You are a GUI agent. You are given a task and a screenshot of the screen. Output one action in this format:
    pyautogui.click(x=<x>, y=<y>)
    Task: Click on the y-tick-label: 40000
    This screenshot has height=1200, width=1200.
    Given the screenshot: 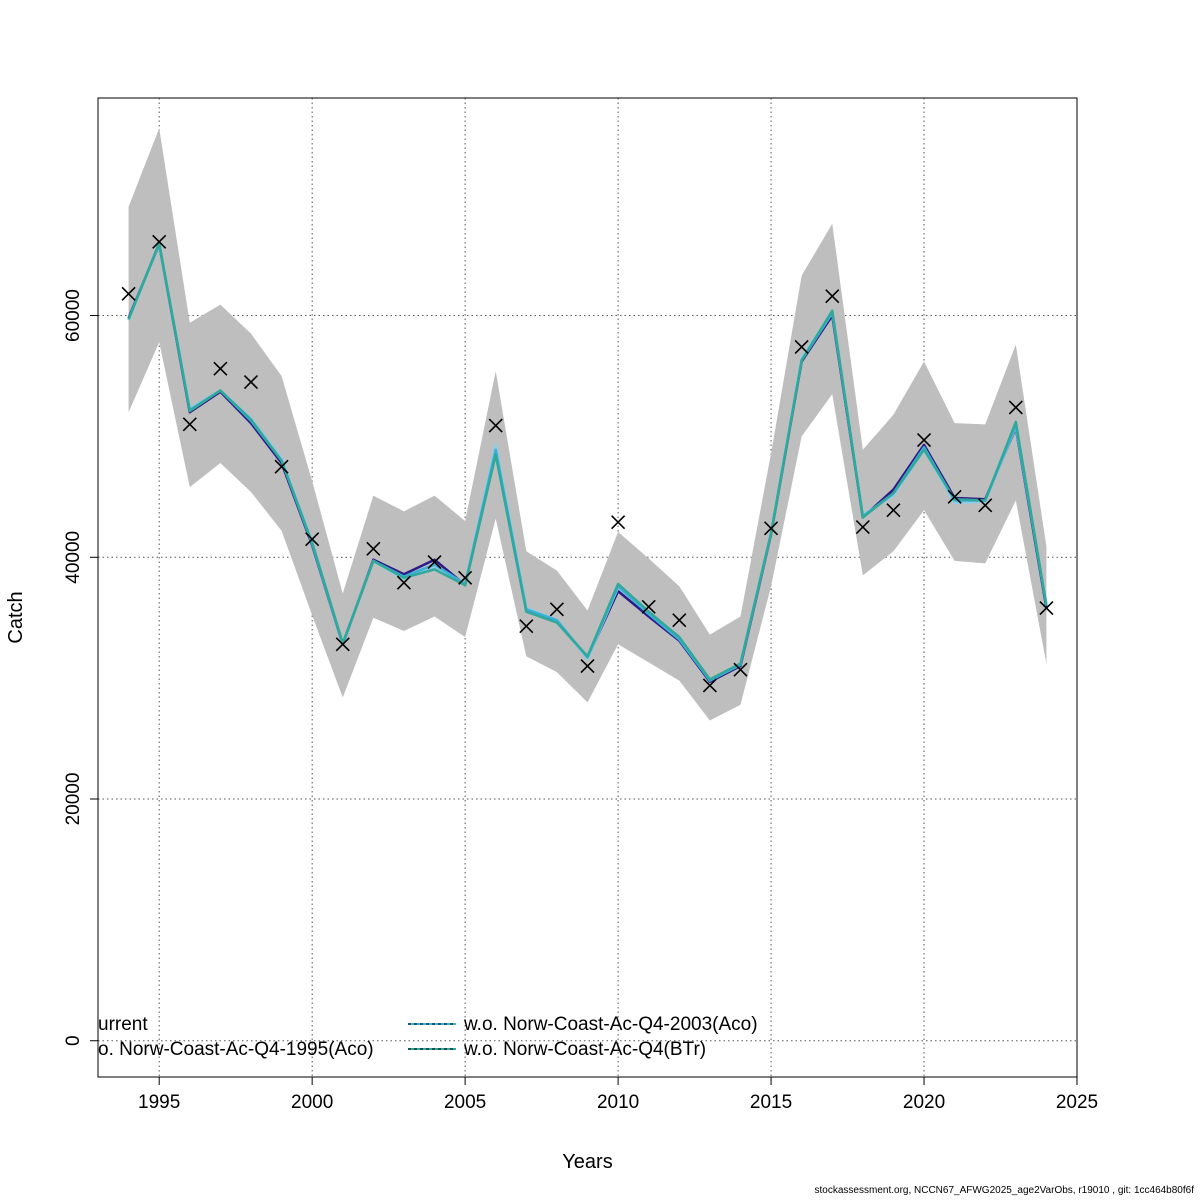 What is the action you would take?
    pyautogui.click(x=73, y=557)
    